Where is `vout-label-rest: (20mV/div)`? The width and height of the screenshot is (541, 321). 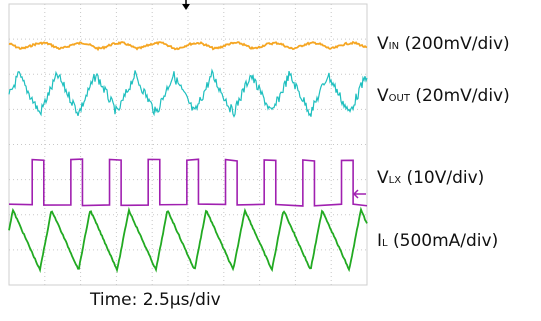
vout-label-rest: (20mV/div) is located at coordinates (459, 96).